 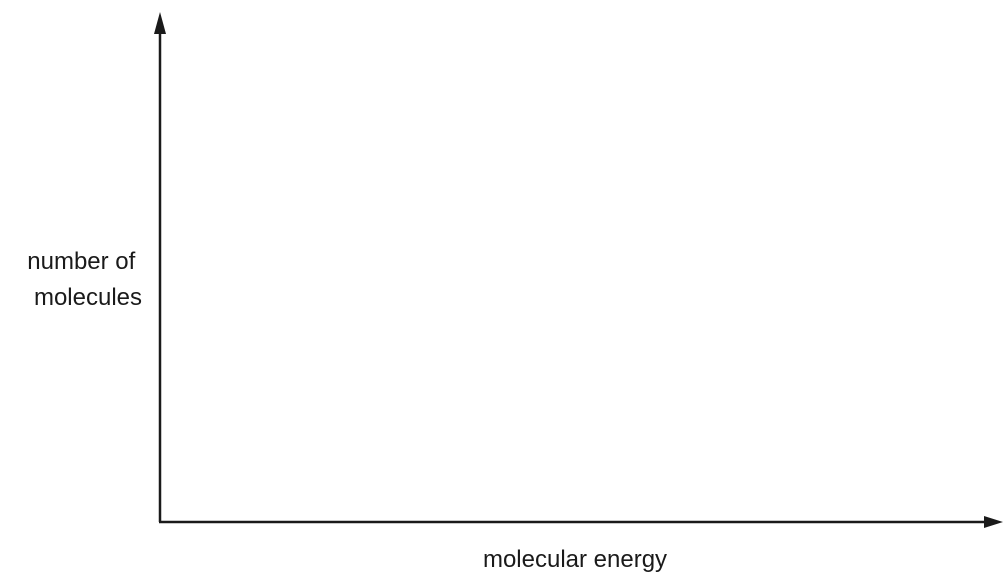 What do you see at coordinates (575, 559) in the screenshot?
I see `x-axis-label: molecular energy` at bounding box center [575, 559].